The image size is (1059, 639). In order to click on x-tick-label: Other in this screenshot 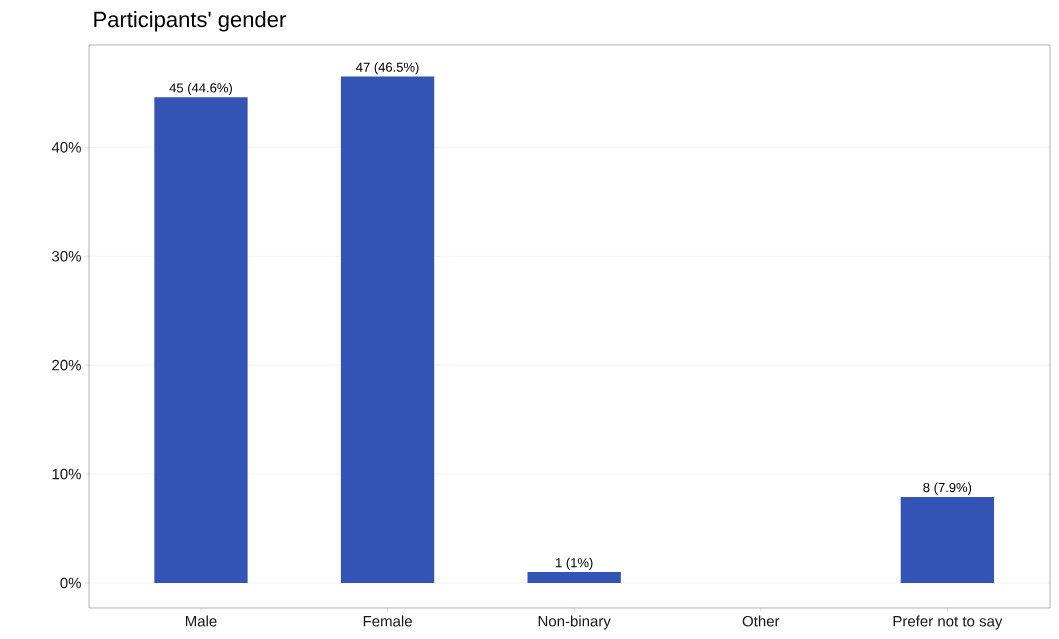, I will do `click(761, 621)`.